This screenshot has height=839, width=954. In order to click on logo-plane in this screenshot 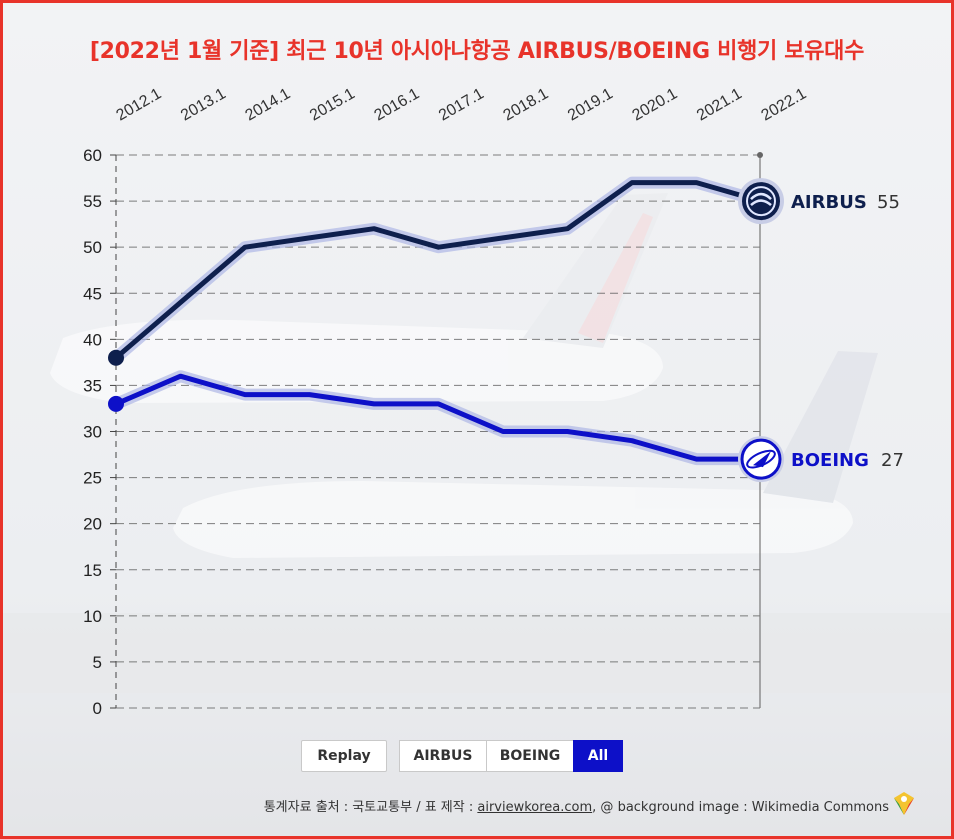, I will do `click(762, 459)`.